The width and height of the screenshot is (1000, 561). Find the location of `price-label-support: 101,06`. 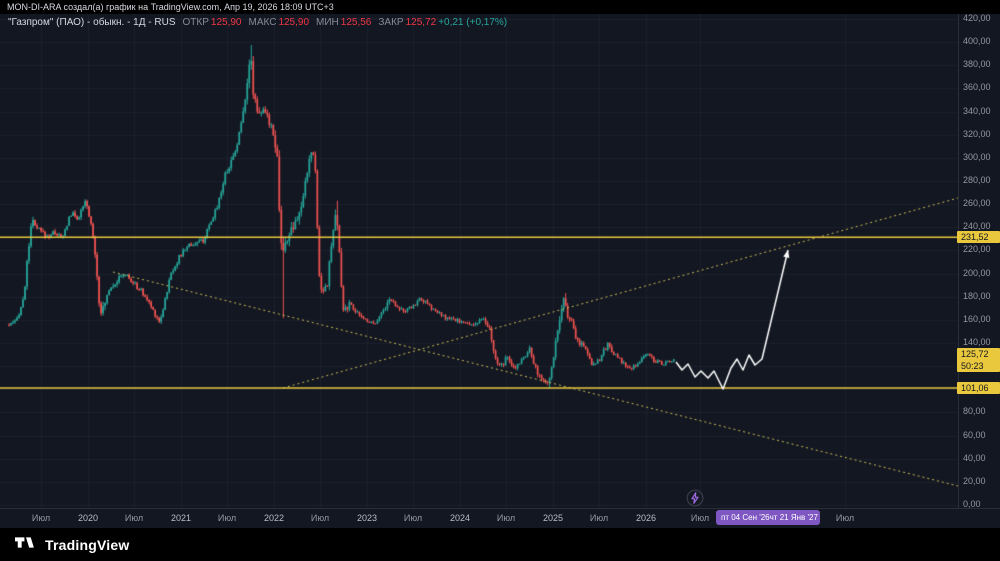

price-label-support: 101,06 is located at coordinates (978, 388).